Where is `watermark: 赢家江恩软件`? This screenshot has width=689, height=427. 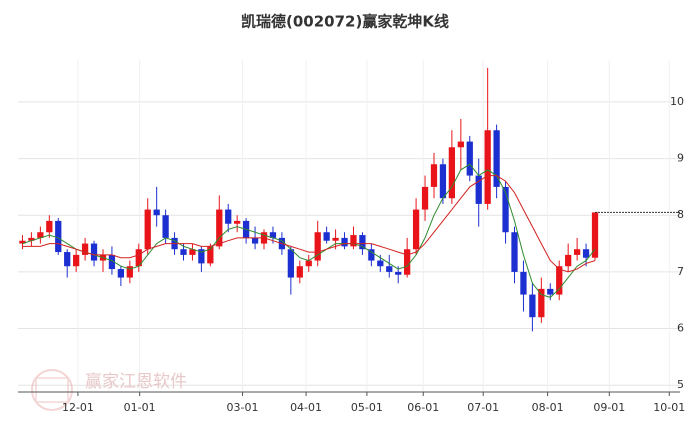 watermark: 赢家江恩软件 is located at coordinates (136, 382).